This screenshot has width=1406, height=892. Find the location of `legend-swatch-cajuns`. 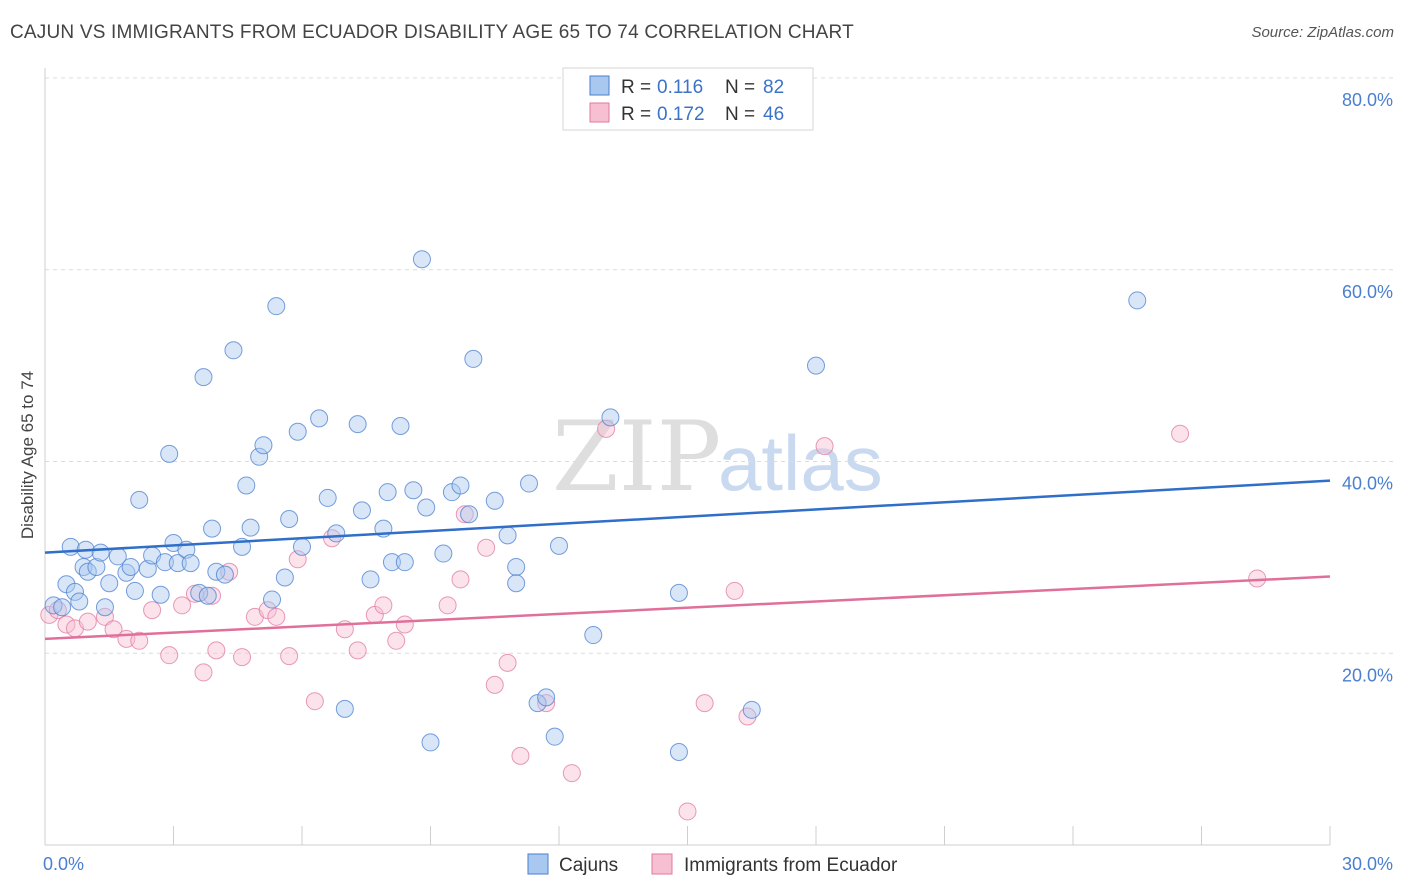

legend-swatch-cajuns is located at coordinates (599, 85).